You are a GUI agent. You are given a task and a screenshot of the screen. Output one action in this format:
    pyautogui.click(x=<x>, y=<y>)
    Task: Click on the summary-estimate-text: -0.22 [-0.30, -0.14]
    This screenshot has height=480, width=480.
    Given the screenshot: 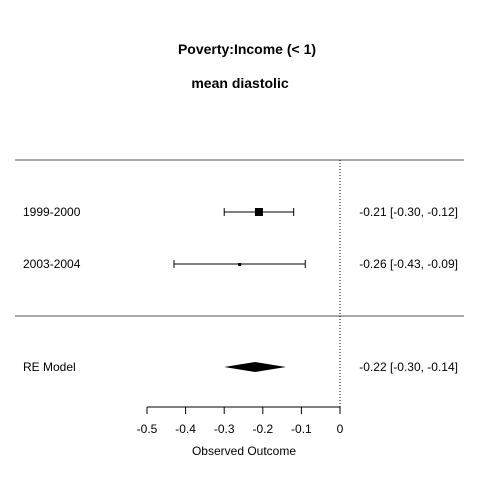 What is the action you would take?
    pyautogui.click(x=408, y=367)
    